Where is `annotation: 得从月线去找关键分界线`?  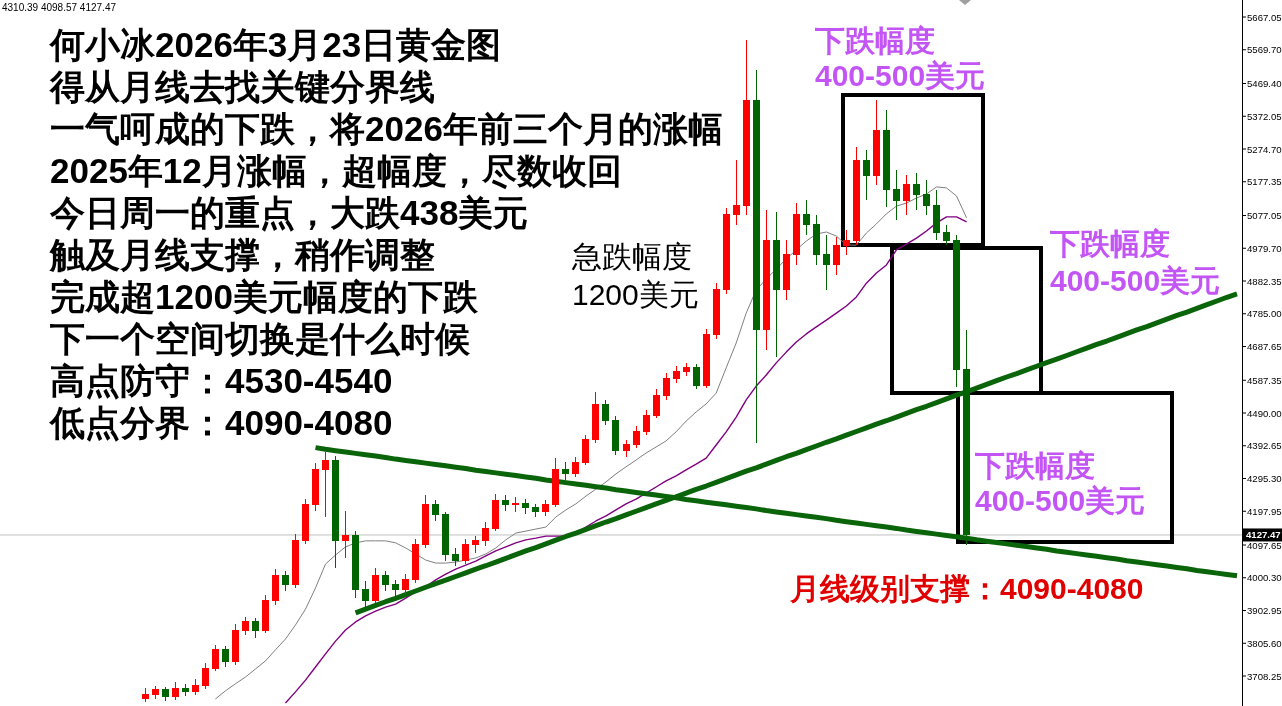 annotation: 得从月线去找关键分界线 is located at coordinates (242, 86).